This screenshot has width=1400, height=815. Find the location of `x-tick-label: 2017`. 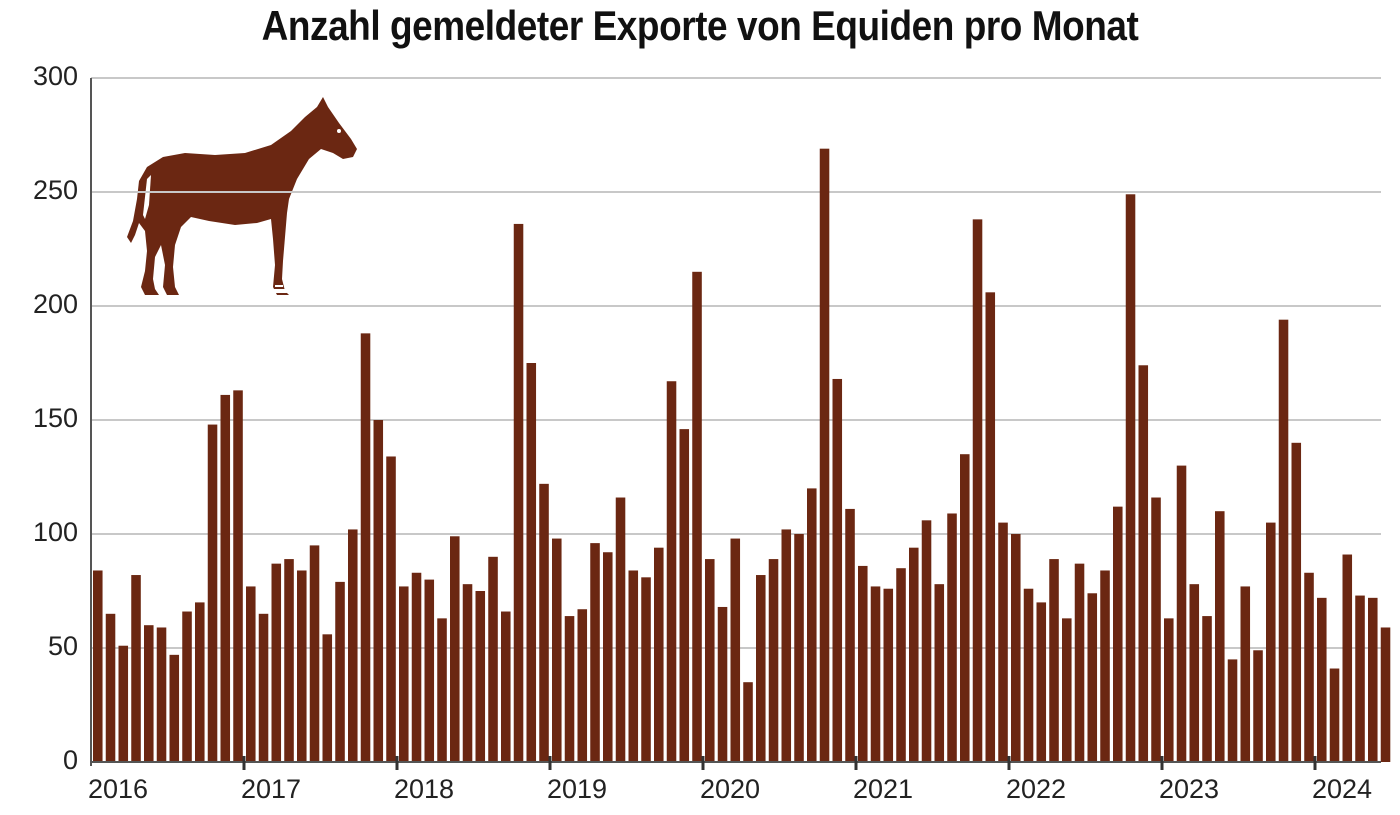

x-tick-label: 2017 is located at coordinates (271, 789).